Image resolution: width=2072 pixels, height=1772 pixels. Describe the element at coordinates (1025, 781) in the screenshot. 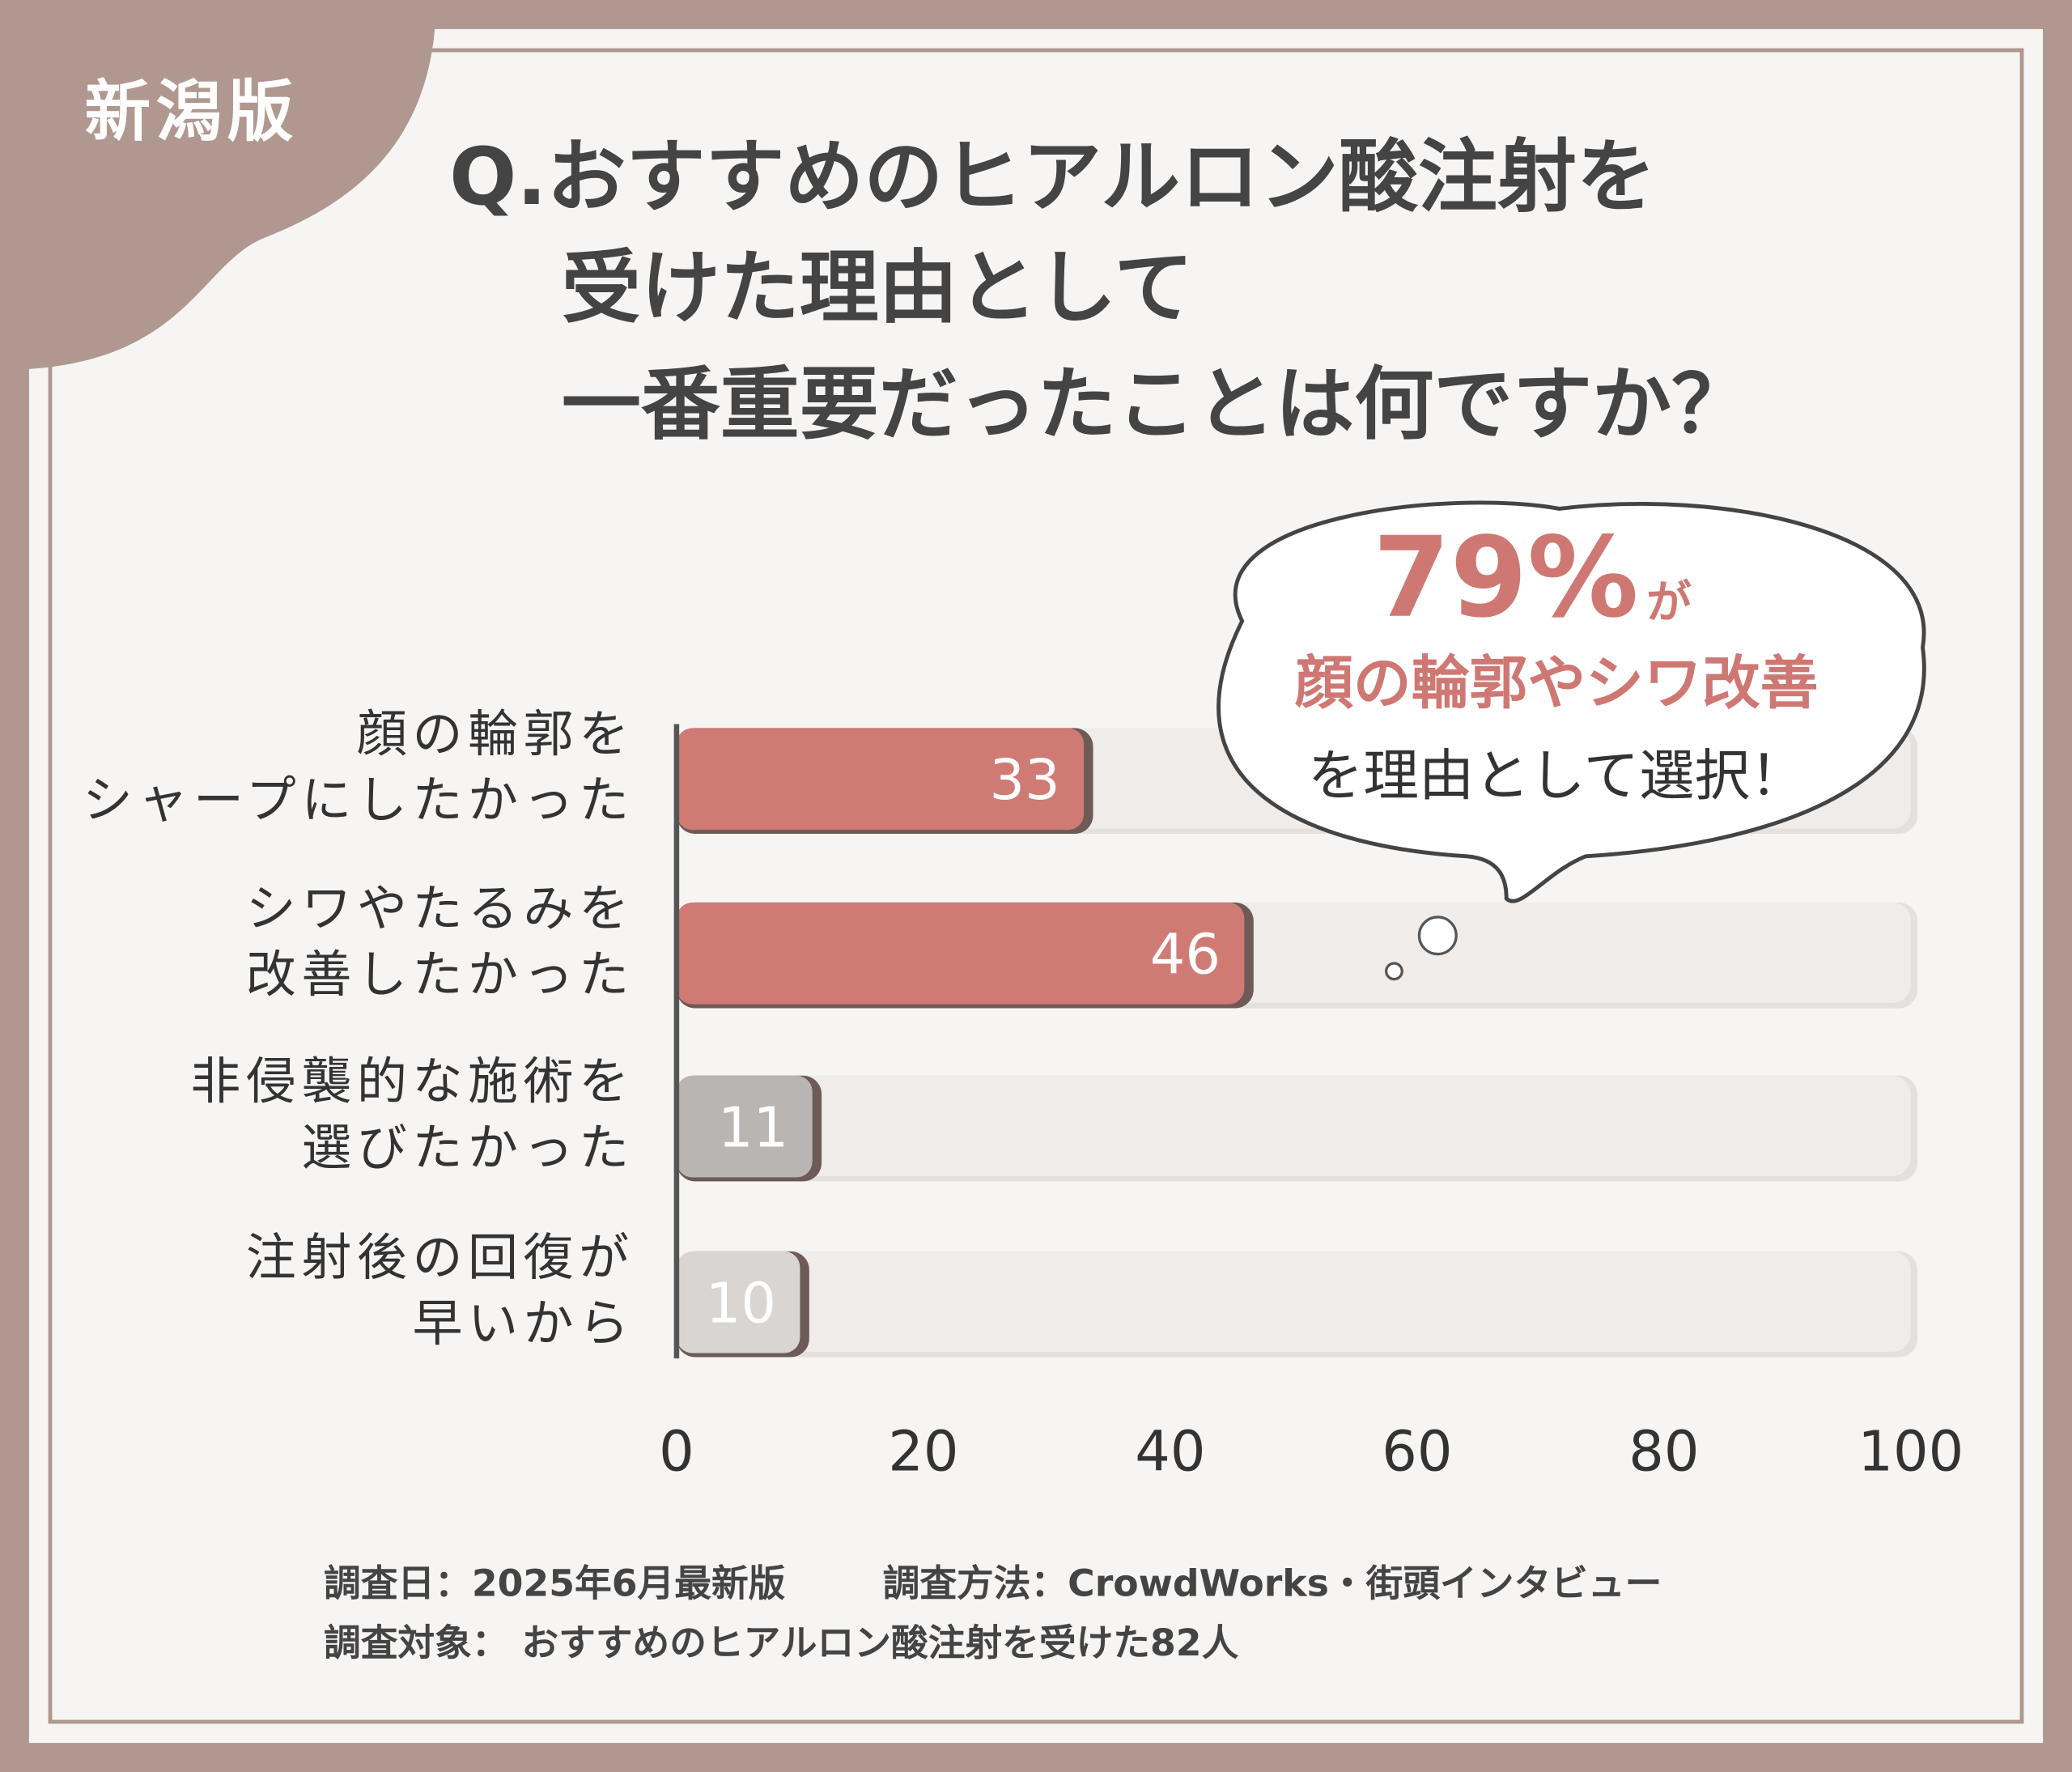

I see `value-label: 33` at that location.